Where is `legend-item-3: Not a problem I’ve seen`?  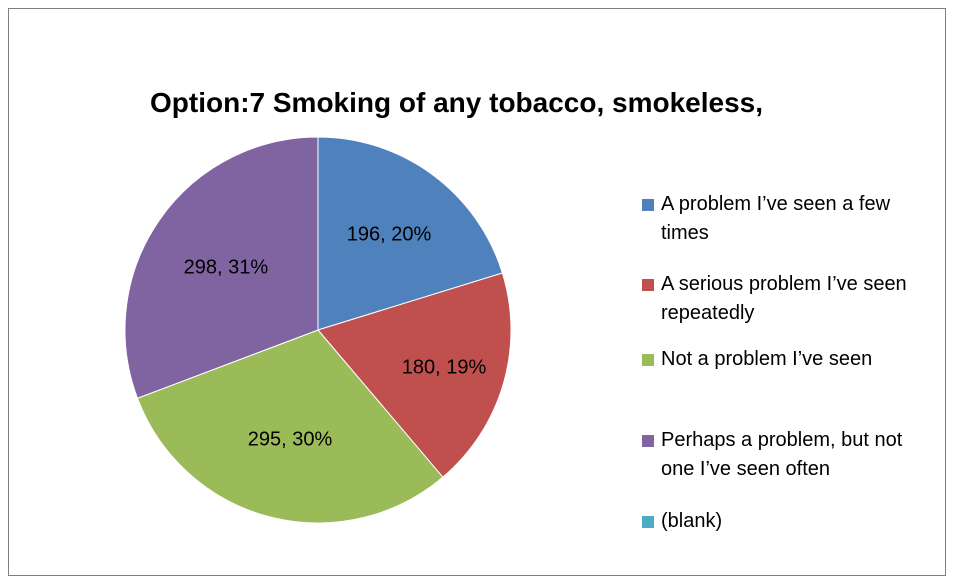
legend-item-3: Not a problem I’ve seen is located at coordinates (792, 359).